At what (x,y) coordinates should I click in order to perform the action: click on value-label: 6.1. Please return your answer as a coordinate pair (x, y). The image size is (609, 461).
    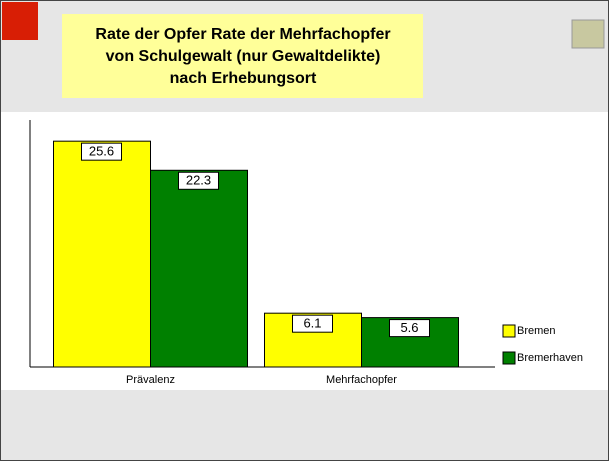
    Looking at the image, I should click on (312, 323).